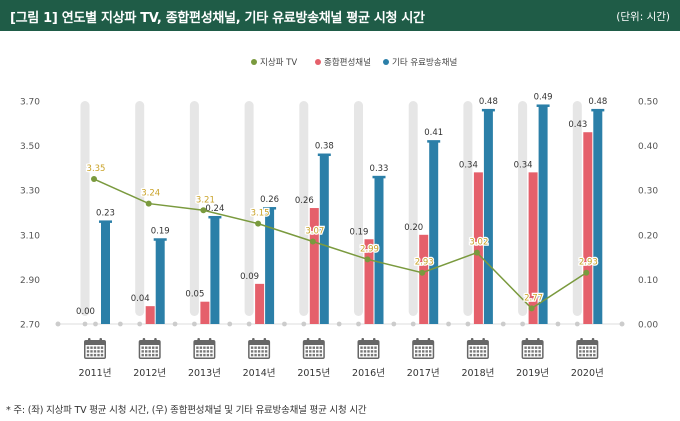 The width and height of the screenshot is (680, 421). What do you see at coordinates (160, 231) in the screenshot?
I see `pay-value-label: 0.19` at bounding box center [160, 231].